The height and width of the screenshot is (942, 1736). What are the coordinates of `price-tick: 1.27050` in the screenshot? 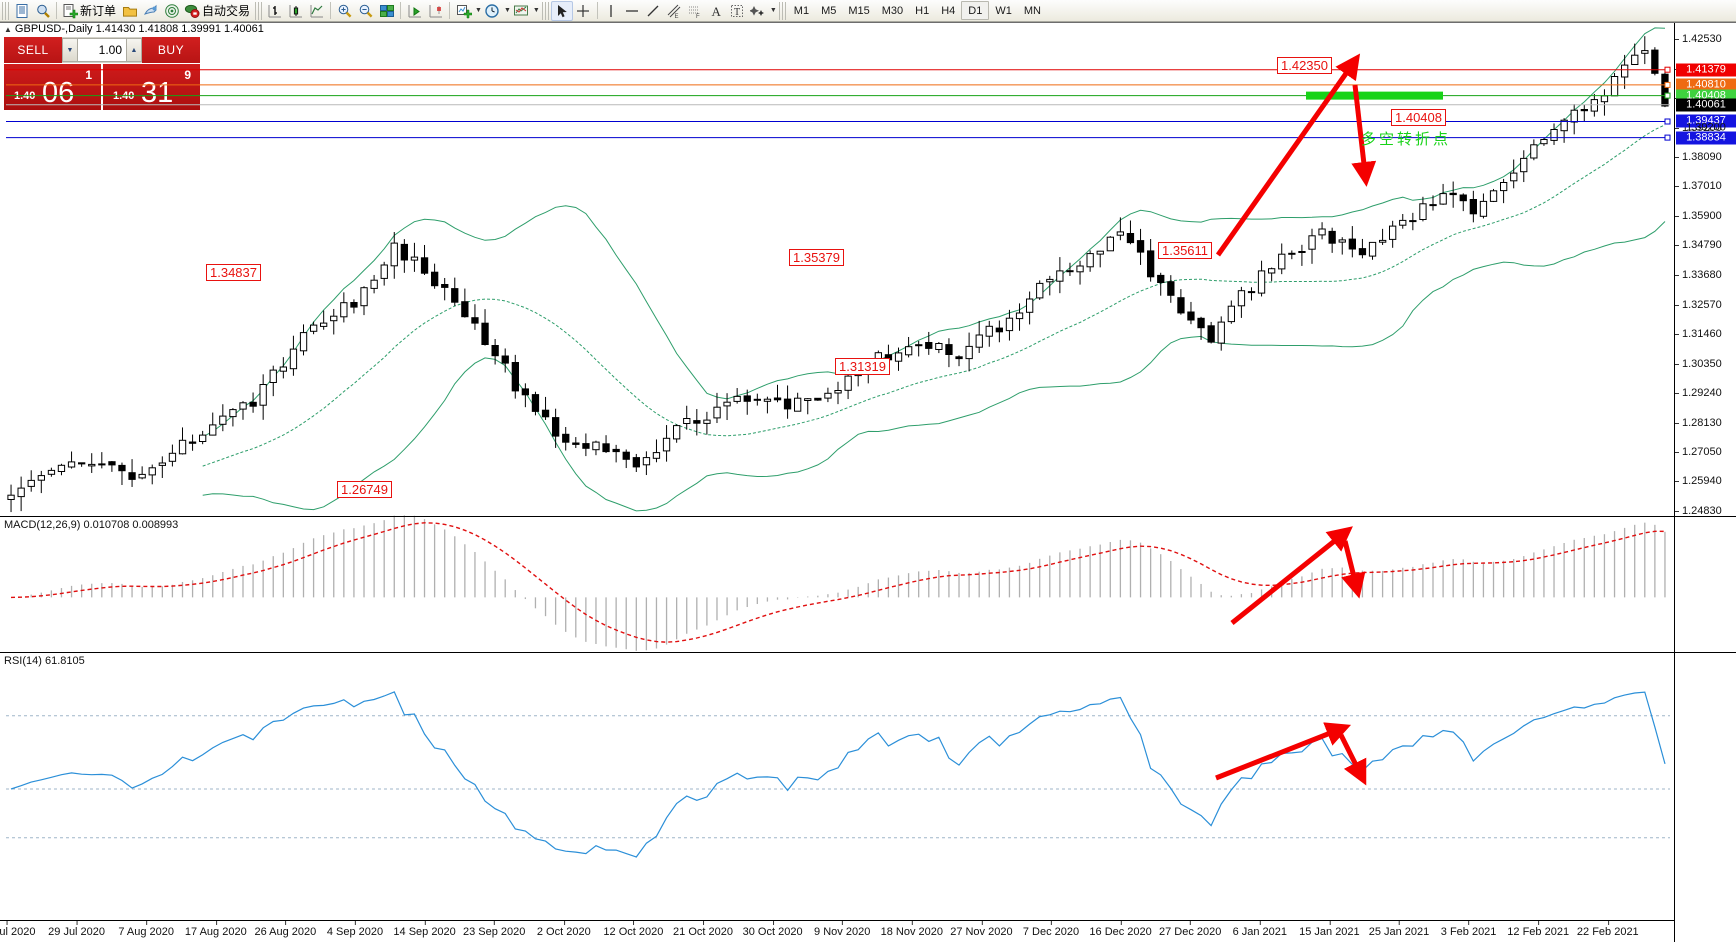 It's located at (1705, 452).